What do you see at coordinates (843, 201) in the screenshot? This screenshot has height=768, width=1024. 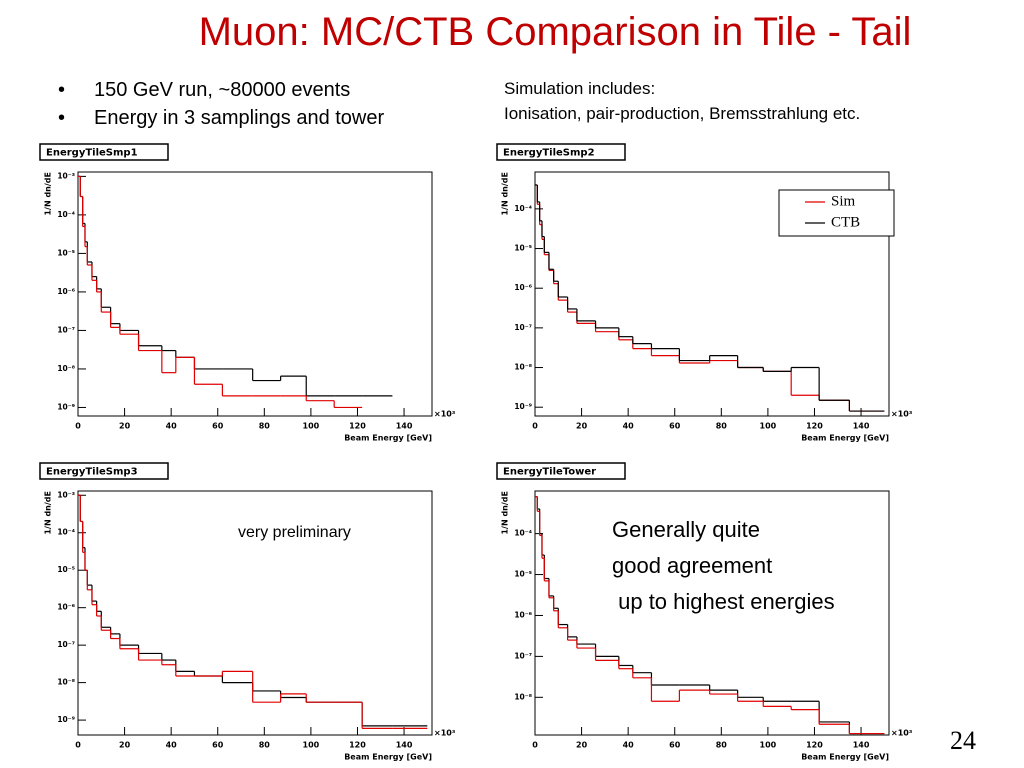 I see `legend-label: Sim` at bounding box center [843, 201].